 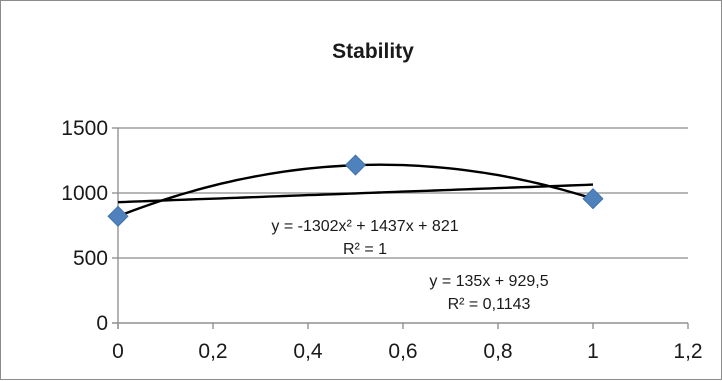 What do you see at coordinates (84, 193) in the screenshot?
I see `y-tick-label: 1000` at bounding box center [84, 193].